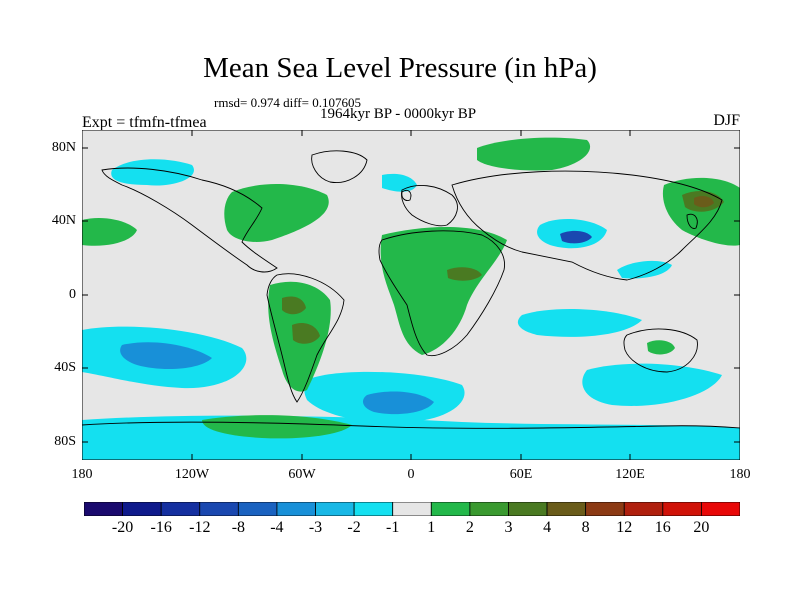  What do you see at coordinates (339, 166) in the screenshot?
I see `greenland-coast` at bounding box center [339, 166].